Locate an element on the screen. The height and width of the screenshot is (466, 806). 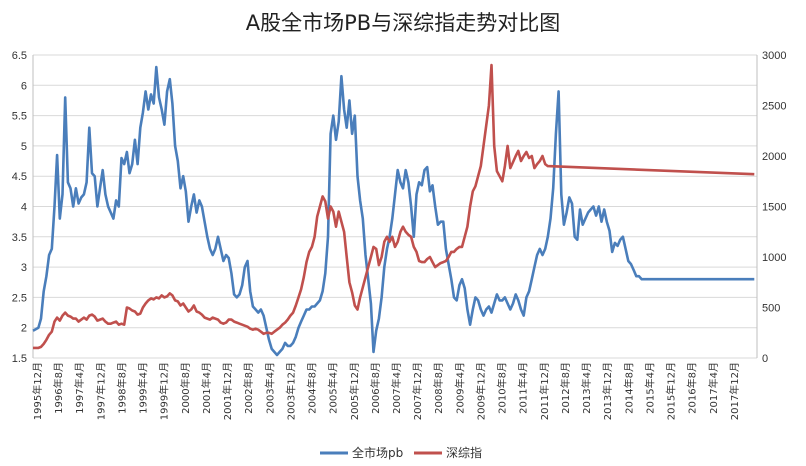
right-tick-label: 2000 is located at coordinates (774, 157).